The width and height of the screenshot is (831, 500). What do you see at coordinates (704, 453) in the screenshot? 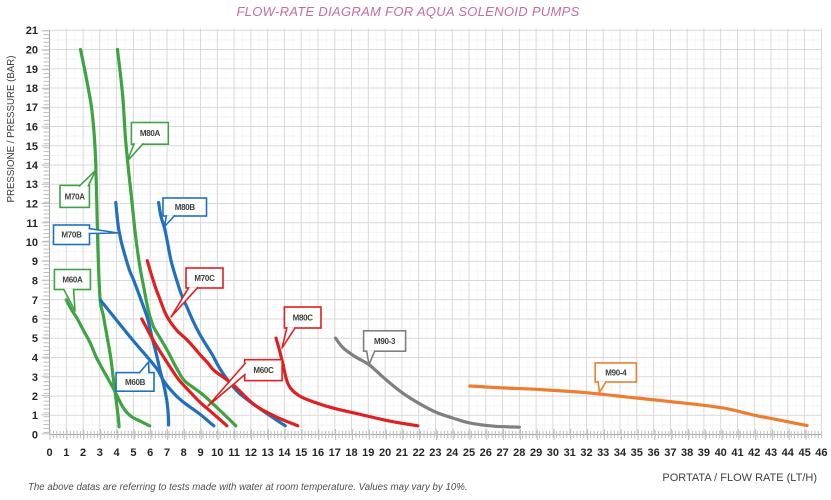
I see `svg-text: 39` at bounding box center [704, 453].